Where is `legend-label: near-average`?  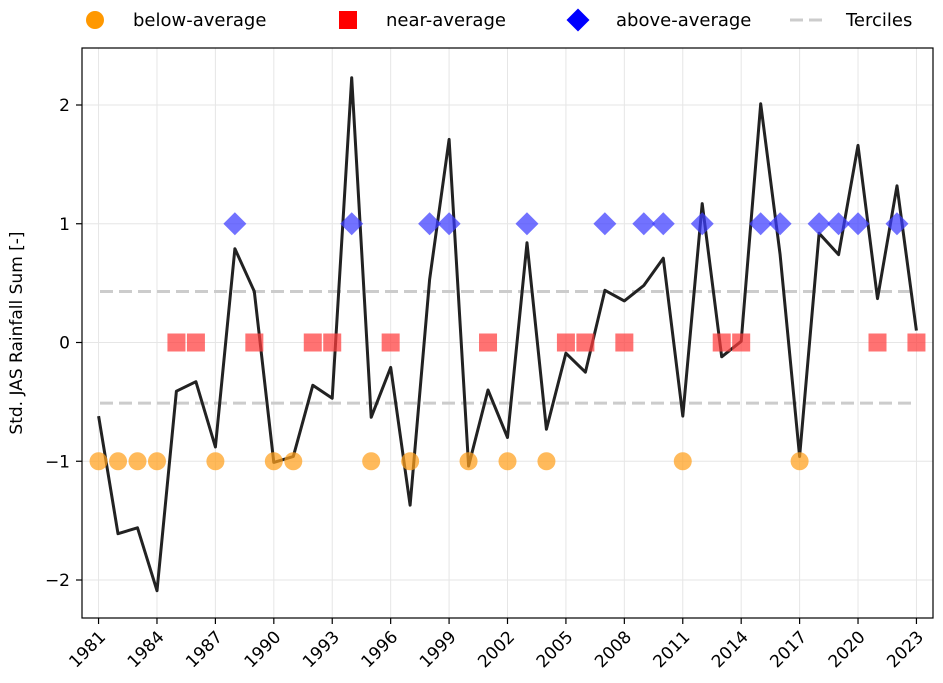 legend-label: near-average is located at coordinates (446, 20).